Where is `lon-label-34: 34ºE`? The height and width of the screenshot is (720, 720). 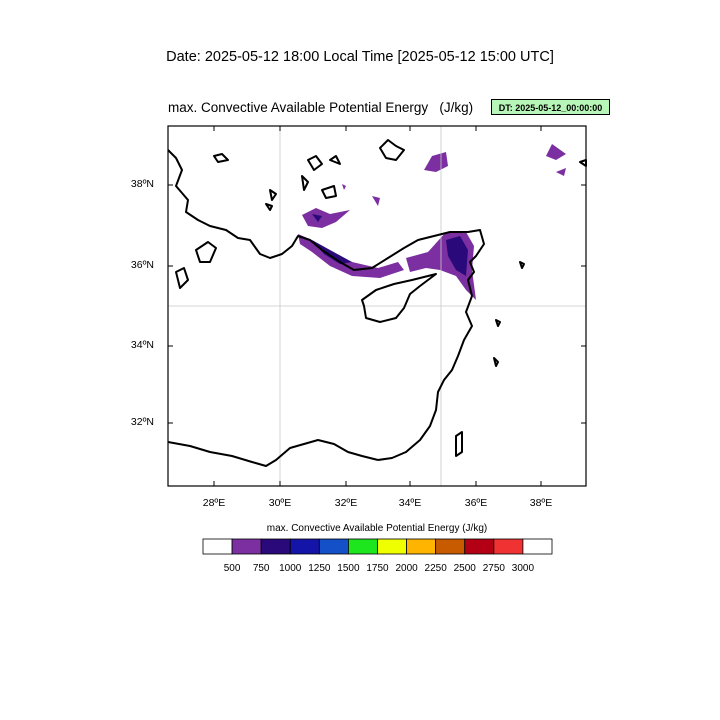 lon-label-34: 34ºE is located at coordinates (410, 503).